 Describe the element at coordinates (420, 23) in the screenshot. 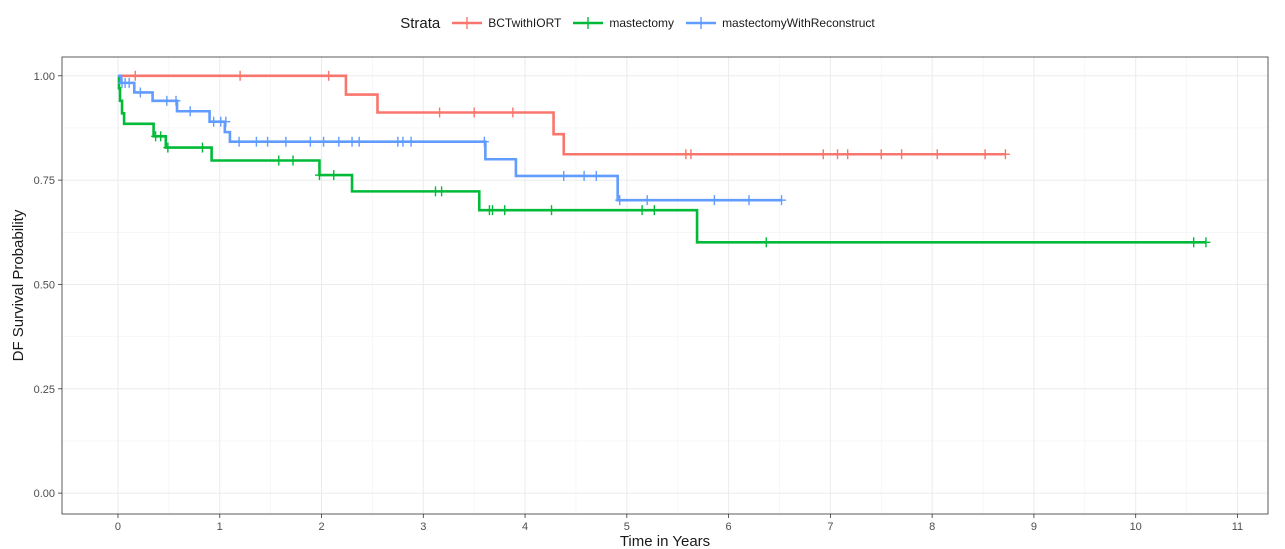

I see `legend-title: Strata` at that location.